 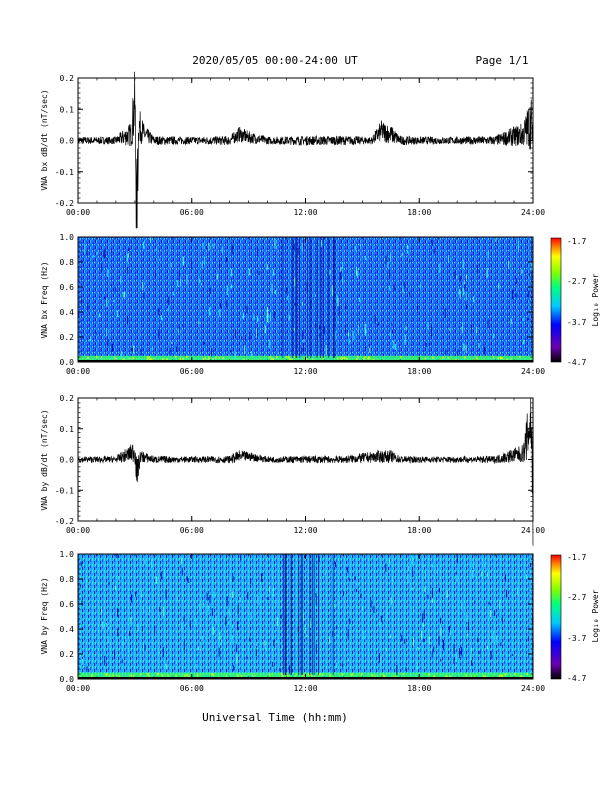 I want to click on y-tick-label: 0.4, so click(x=67, y=312).